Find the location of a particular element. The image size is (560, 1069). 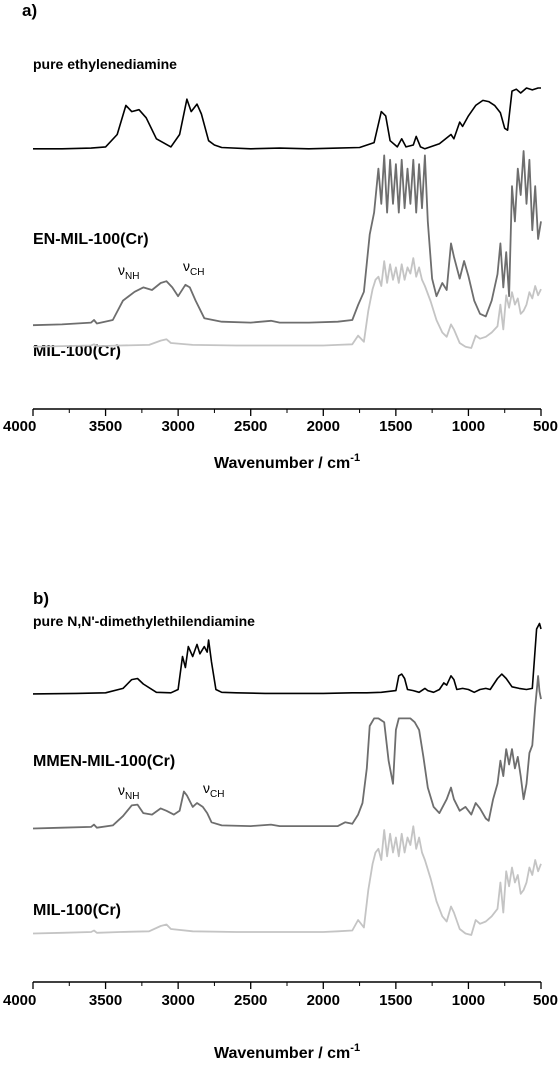

panel-a-tick-label: 4000 is located at coordinates (19, 426).